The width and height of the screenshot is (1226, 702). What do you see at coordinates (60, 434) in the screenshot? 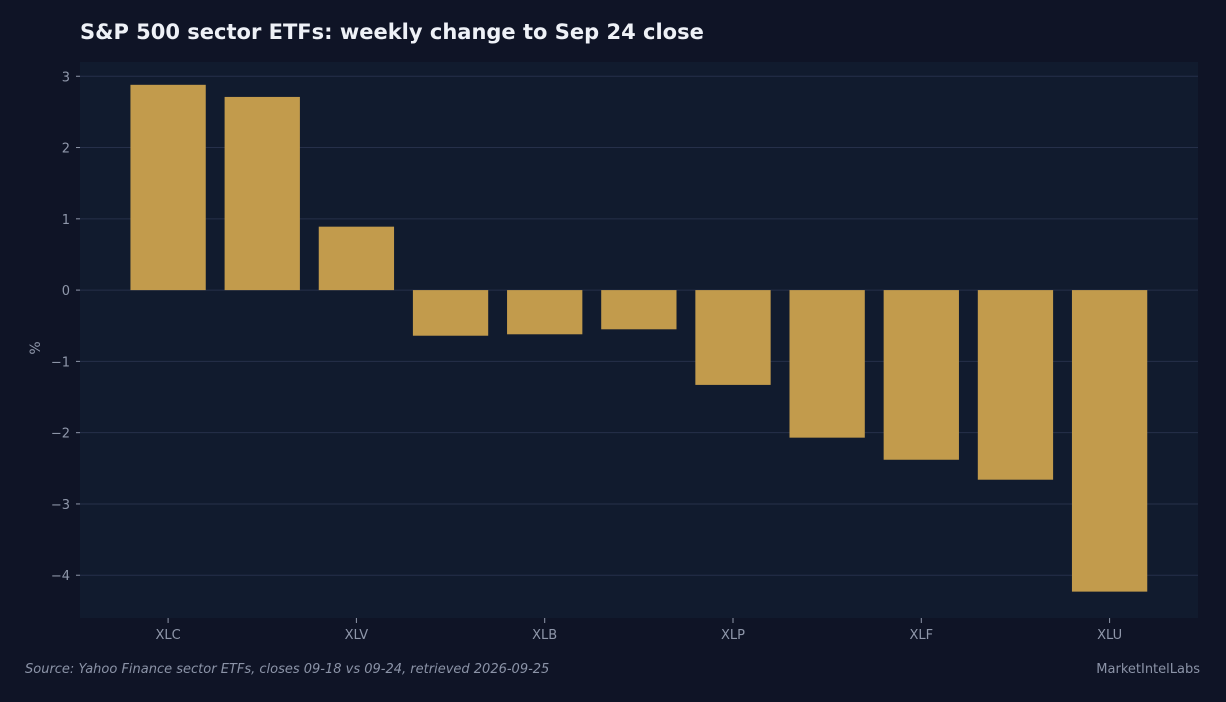
I see `y-tick-label: −2` at bounding box center [60, 434].